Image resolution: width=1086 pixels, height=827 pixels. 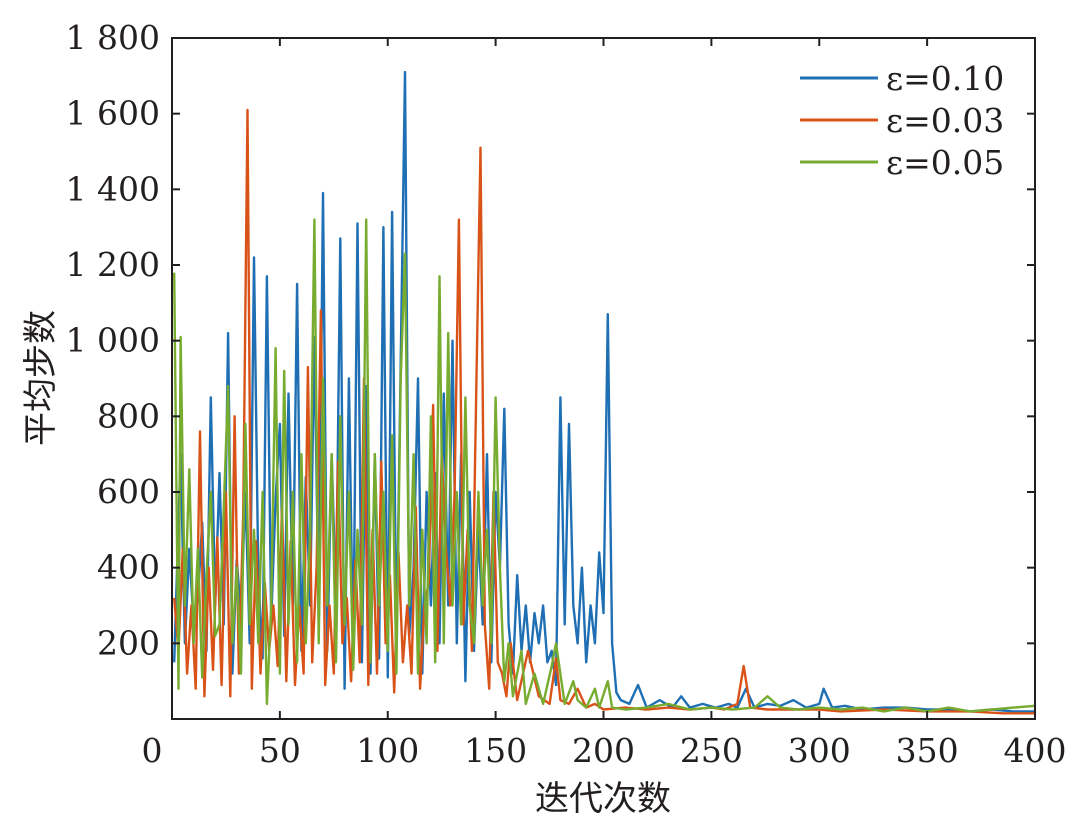 What do you see at coordinates (603, 799) in the screenshot?
I see `x-axis-title: 迭代次数` at bounding box center [603, 799].